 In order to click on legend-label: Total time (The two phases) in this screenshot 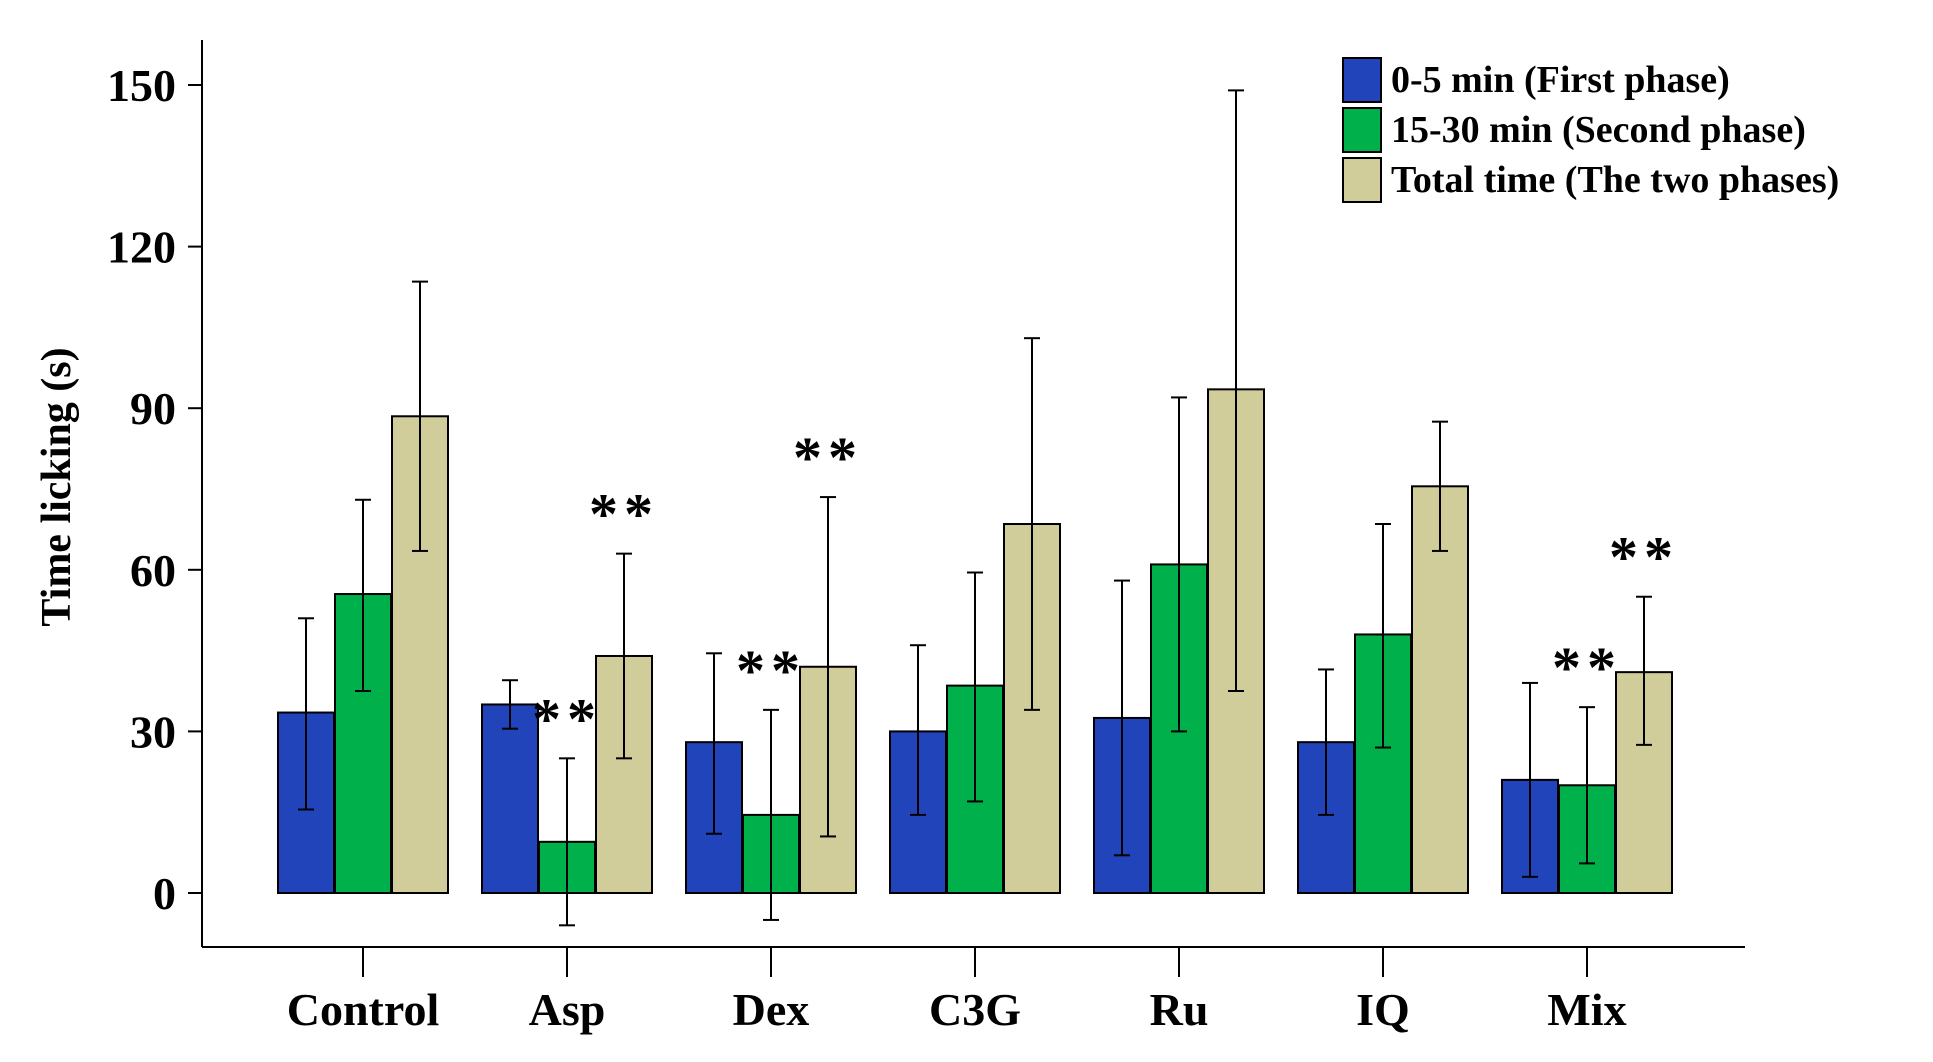, I will do `click(1615, 180)`.